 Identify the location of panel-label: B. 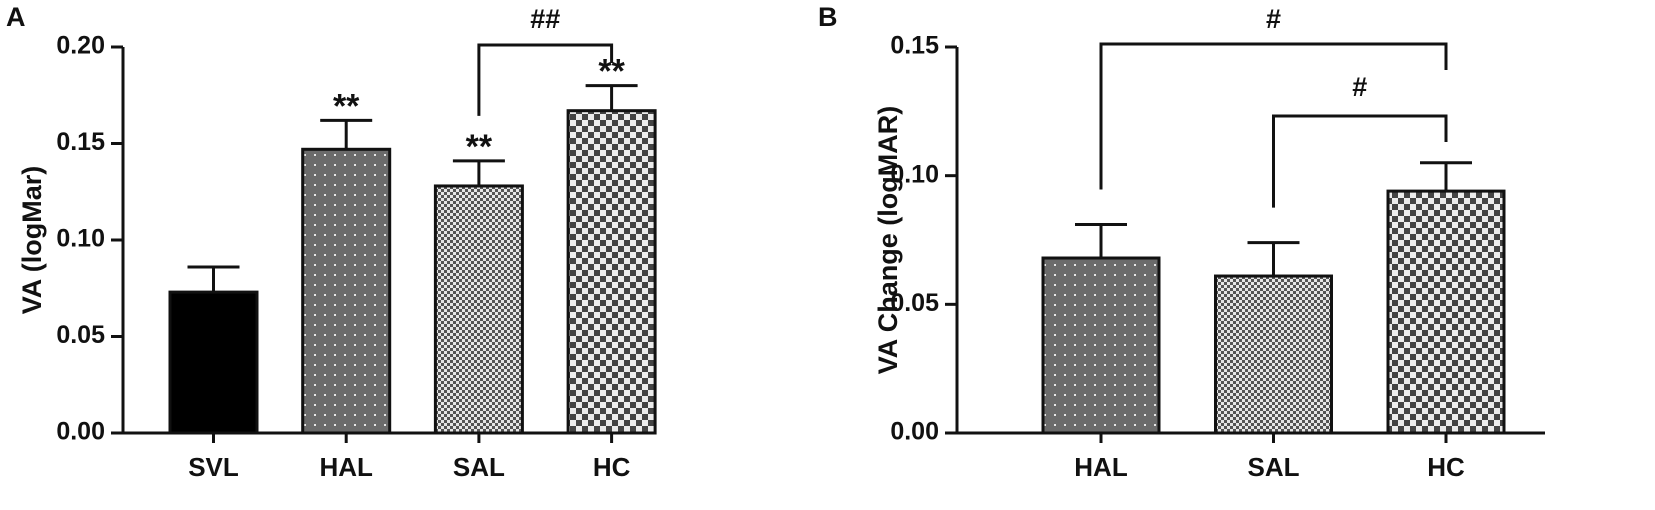
(828, 17).